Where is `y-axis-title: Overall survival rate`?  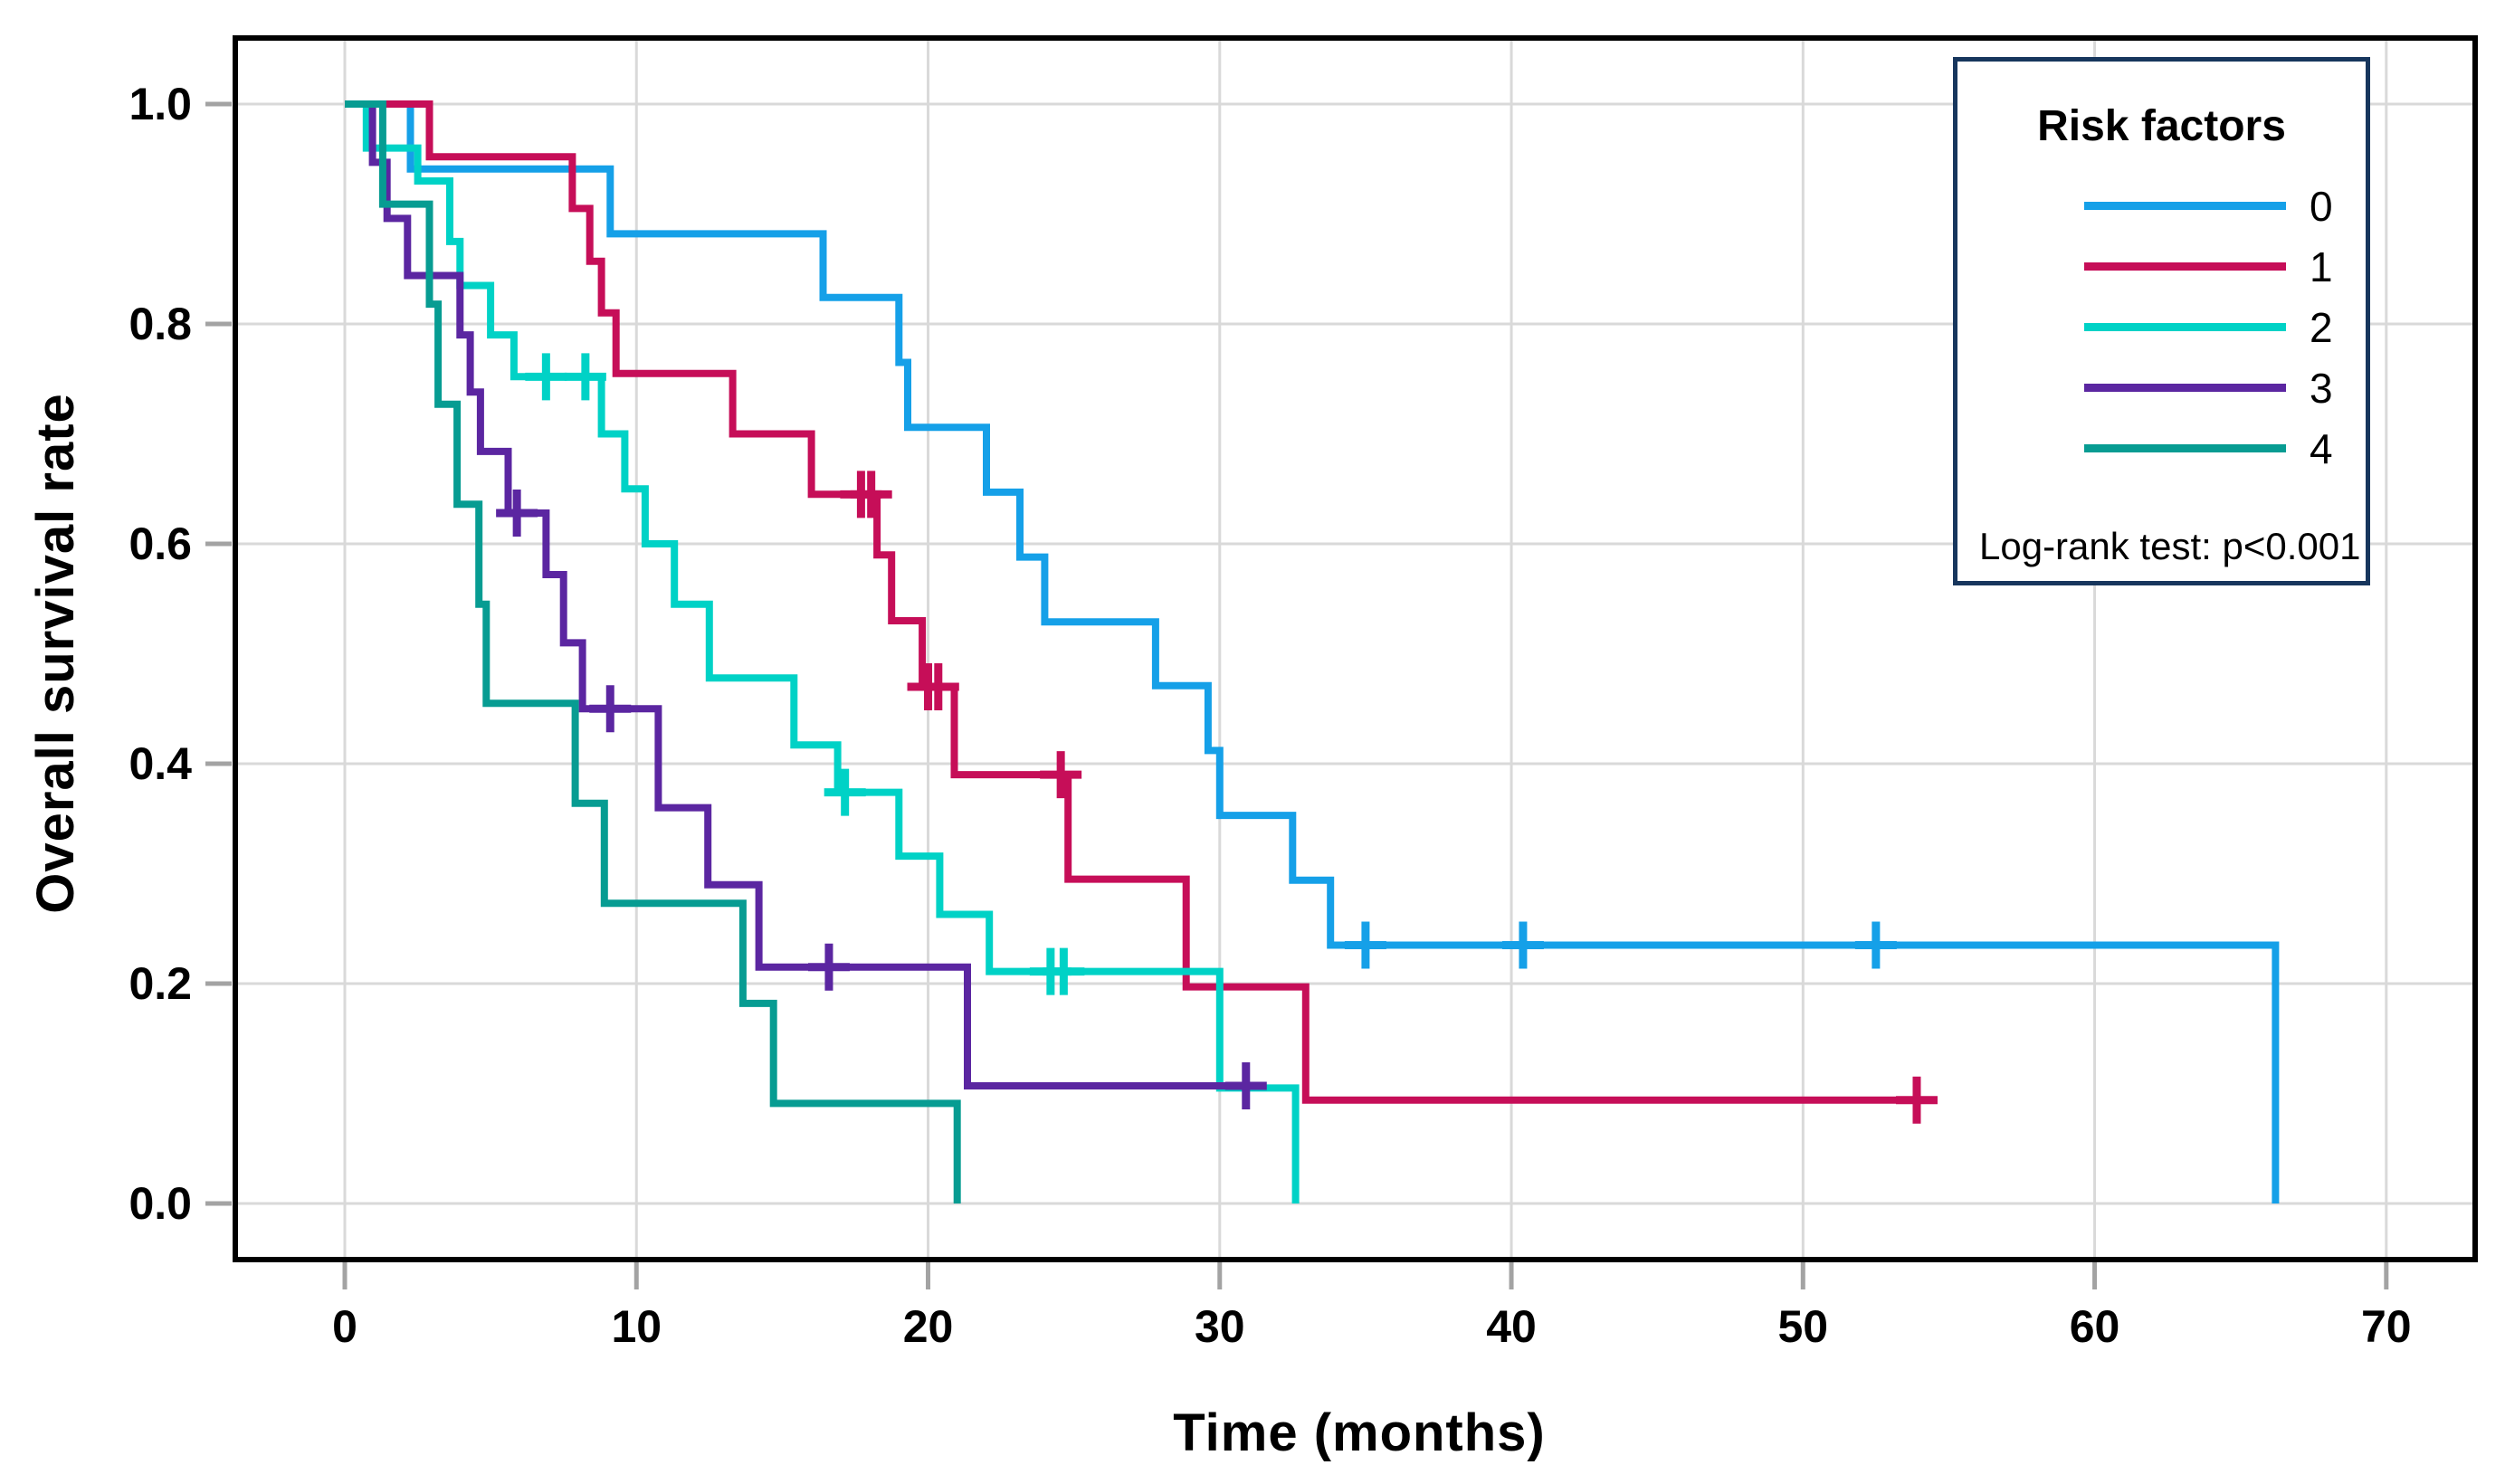 y-axis-title: Overall survival rate is located at coordinates (55, 653).